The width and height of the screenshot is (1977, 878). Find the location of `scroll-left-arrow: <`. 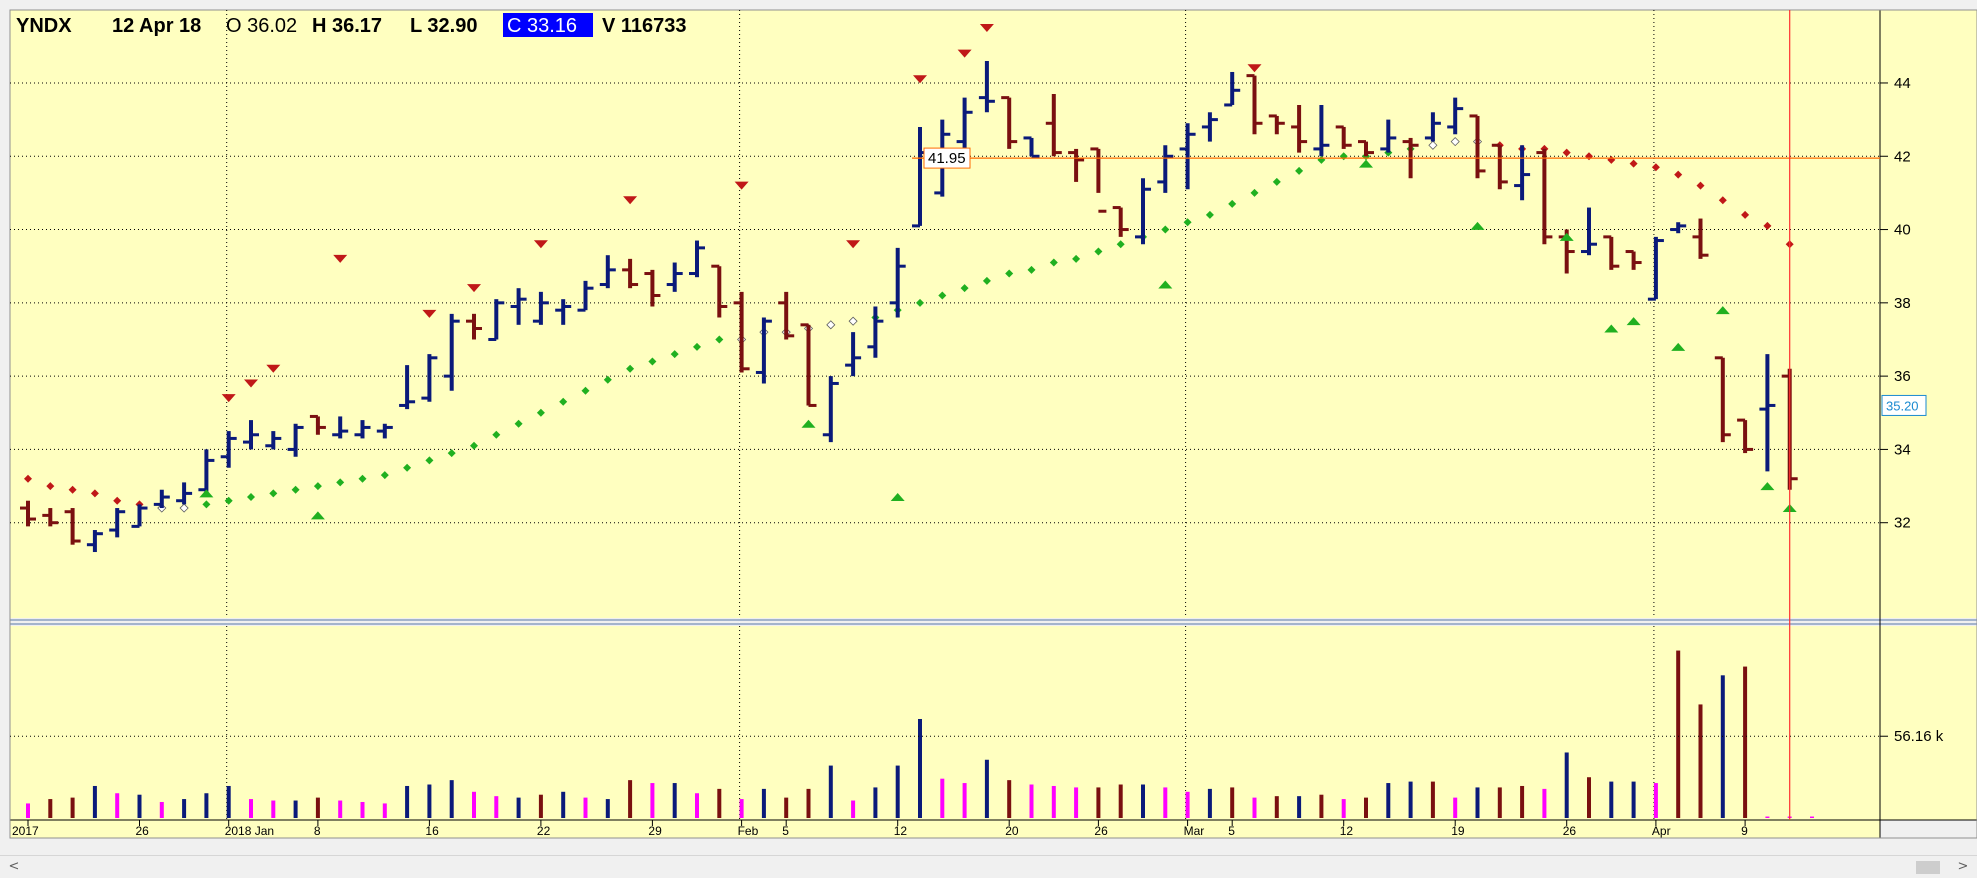

scroll-left-arrow: < is located at coordinates (14, 866).